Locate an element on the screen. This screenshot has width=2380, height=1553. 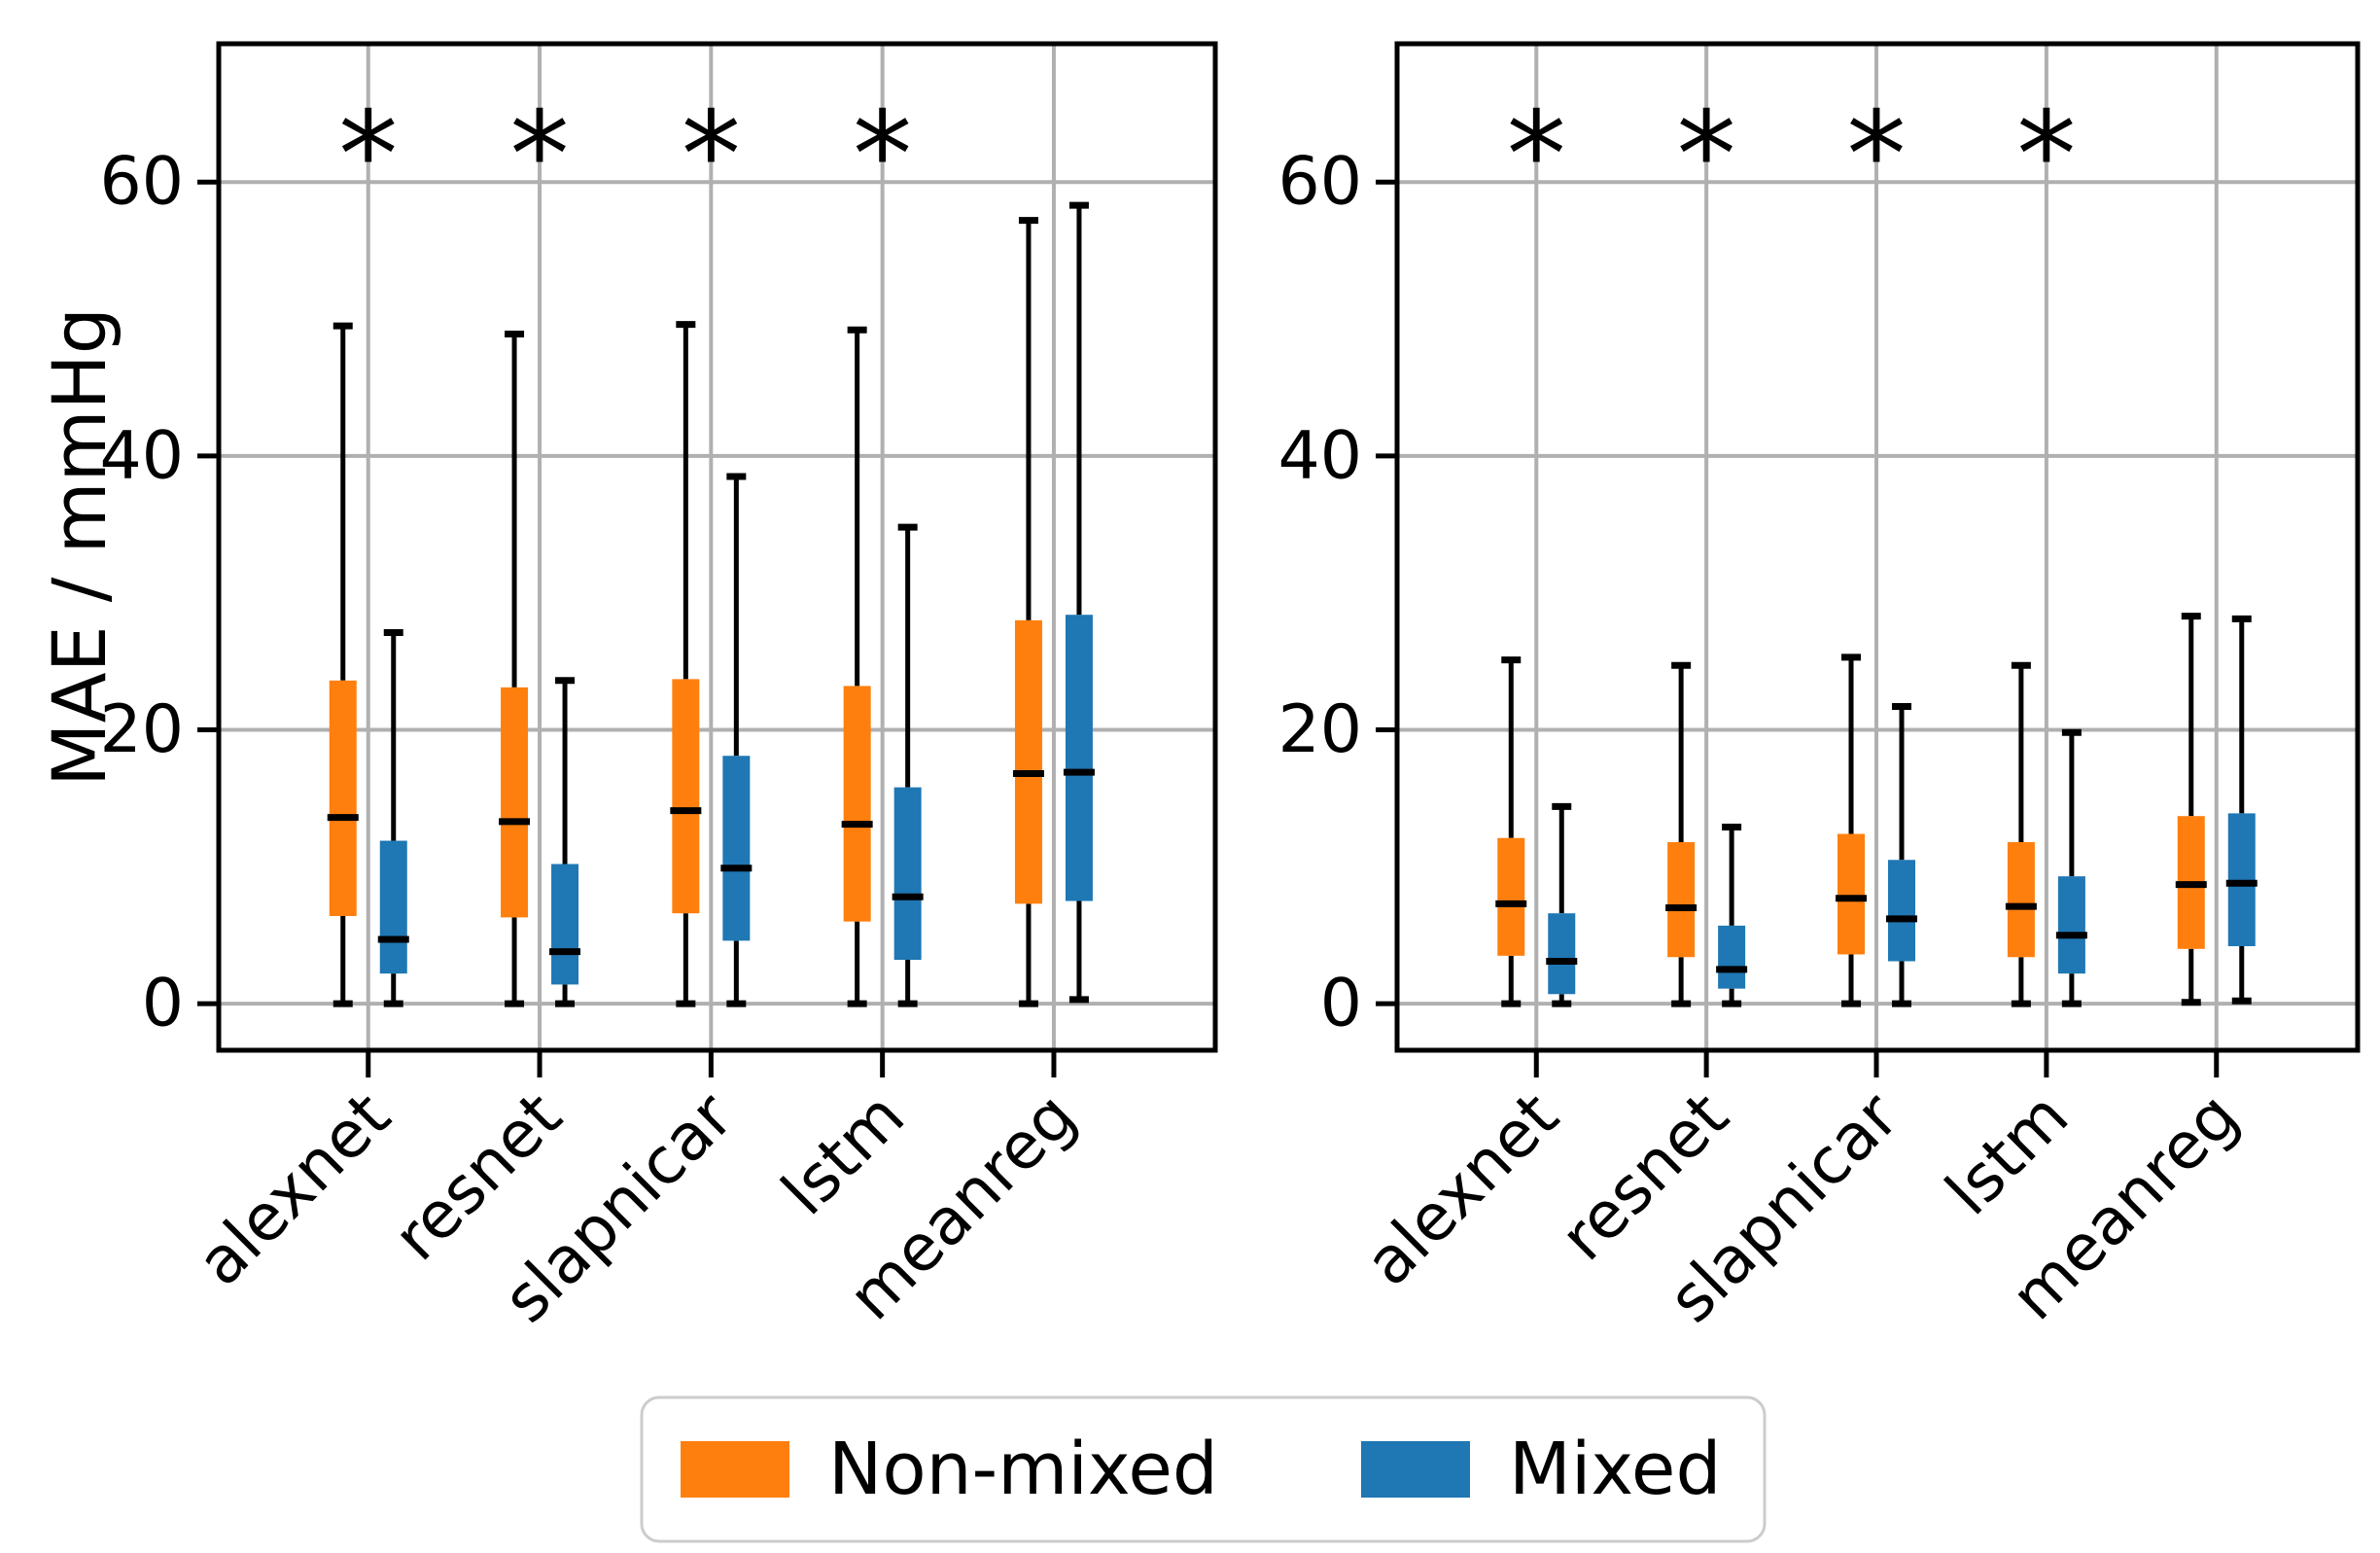
right-series-nonmixed is located at coordinates (1851, 810).